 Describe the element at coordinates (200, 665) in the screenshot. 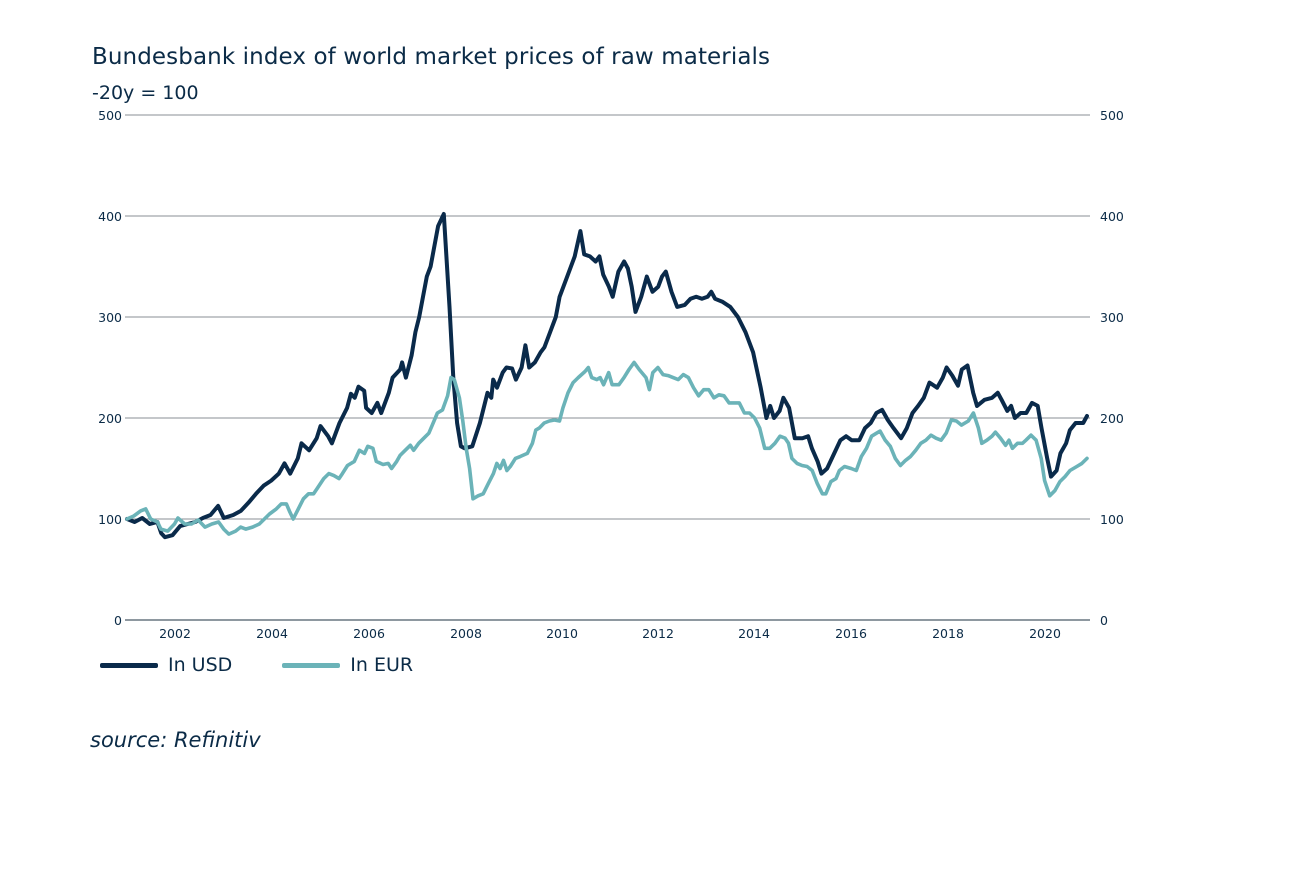

I see `legend-label-usd: In USD` at that location.